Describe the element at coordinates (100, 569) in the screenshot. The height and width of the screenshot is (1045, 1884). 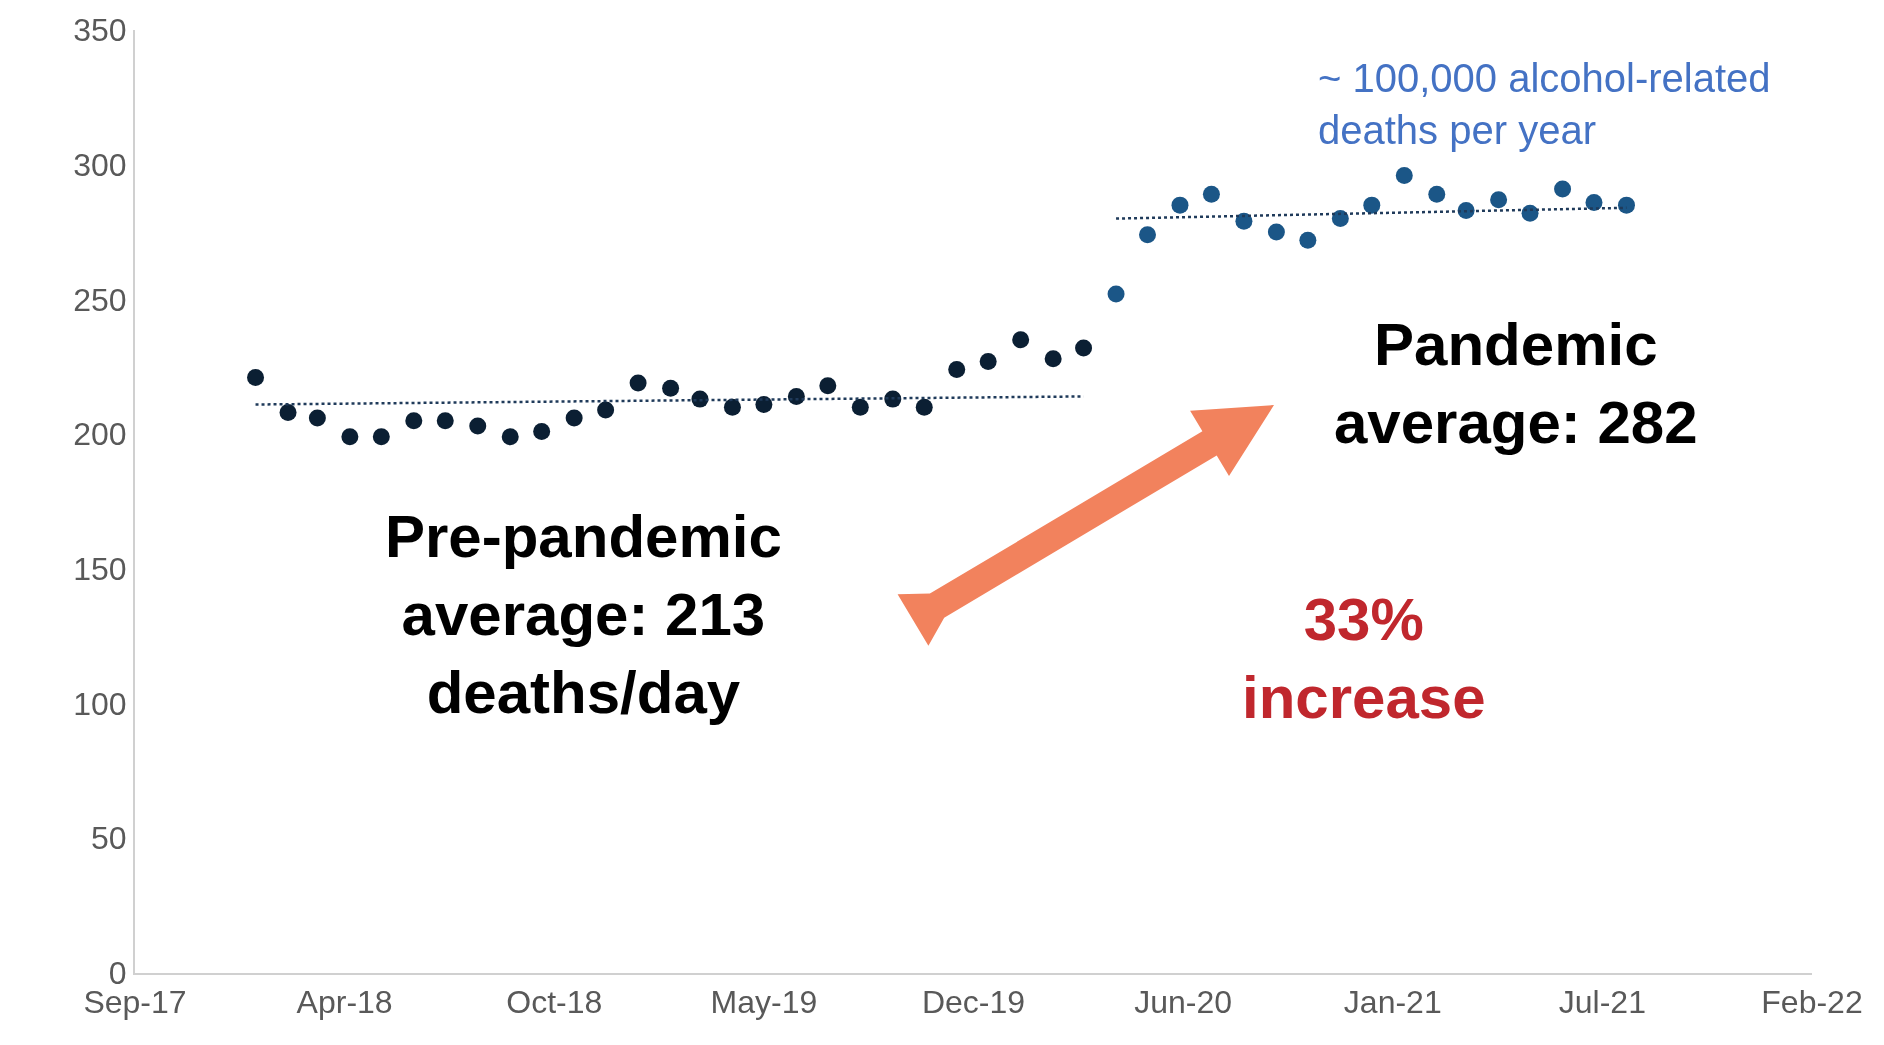
I see `y-tick-label: 150` at that location.